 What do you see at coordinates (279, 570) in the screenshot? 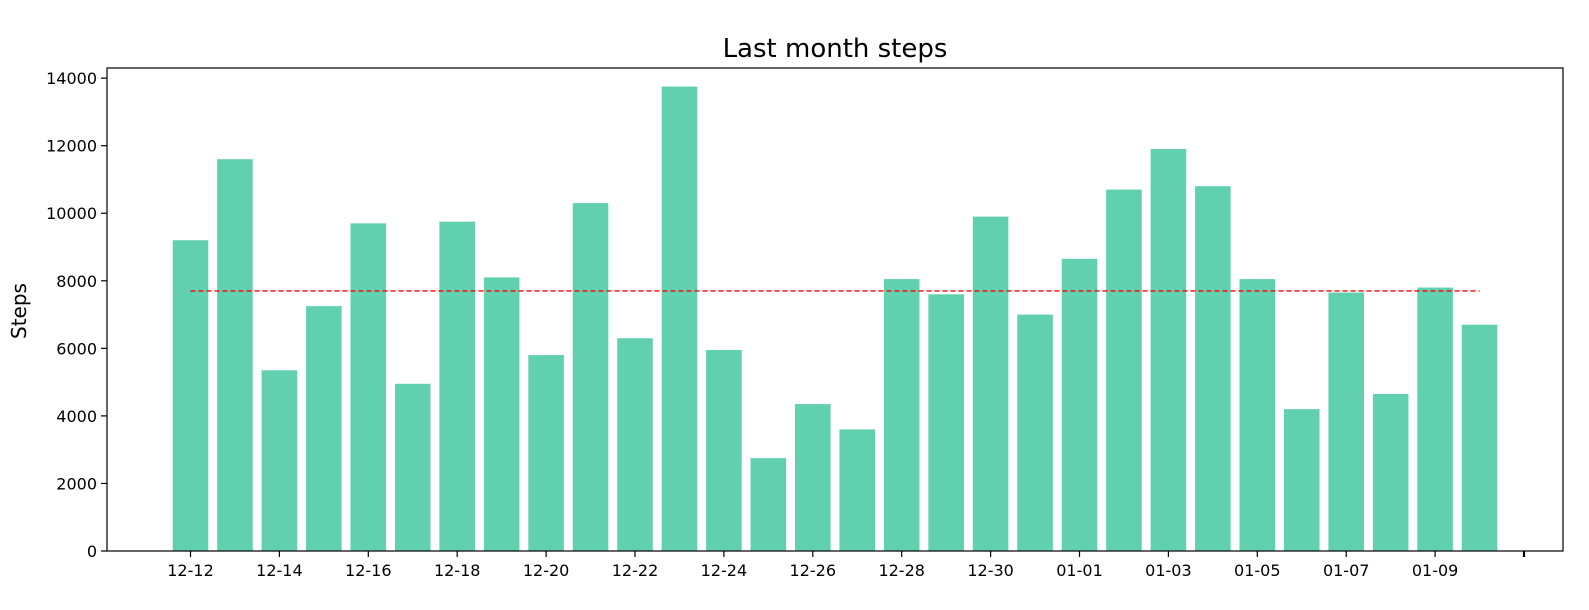
I see `x-tick-label: 12-14` at bounding box center [279, 570].